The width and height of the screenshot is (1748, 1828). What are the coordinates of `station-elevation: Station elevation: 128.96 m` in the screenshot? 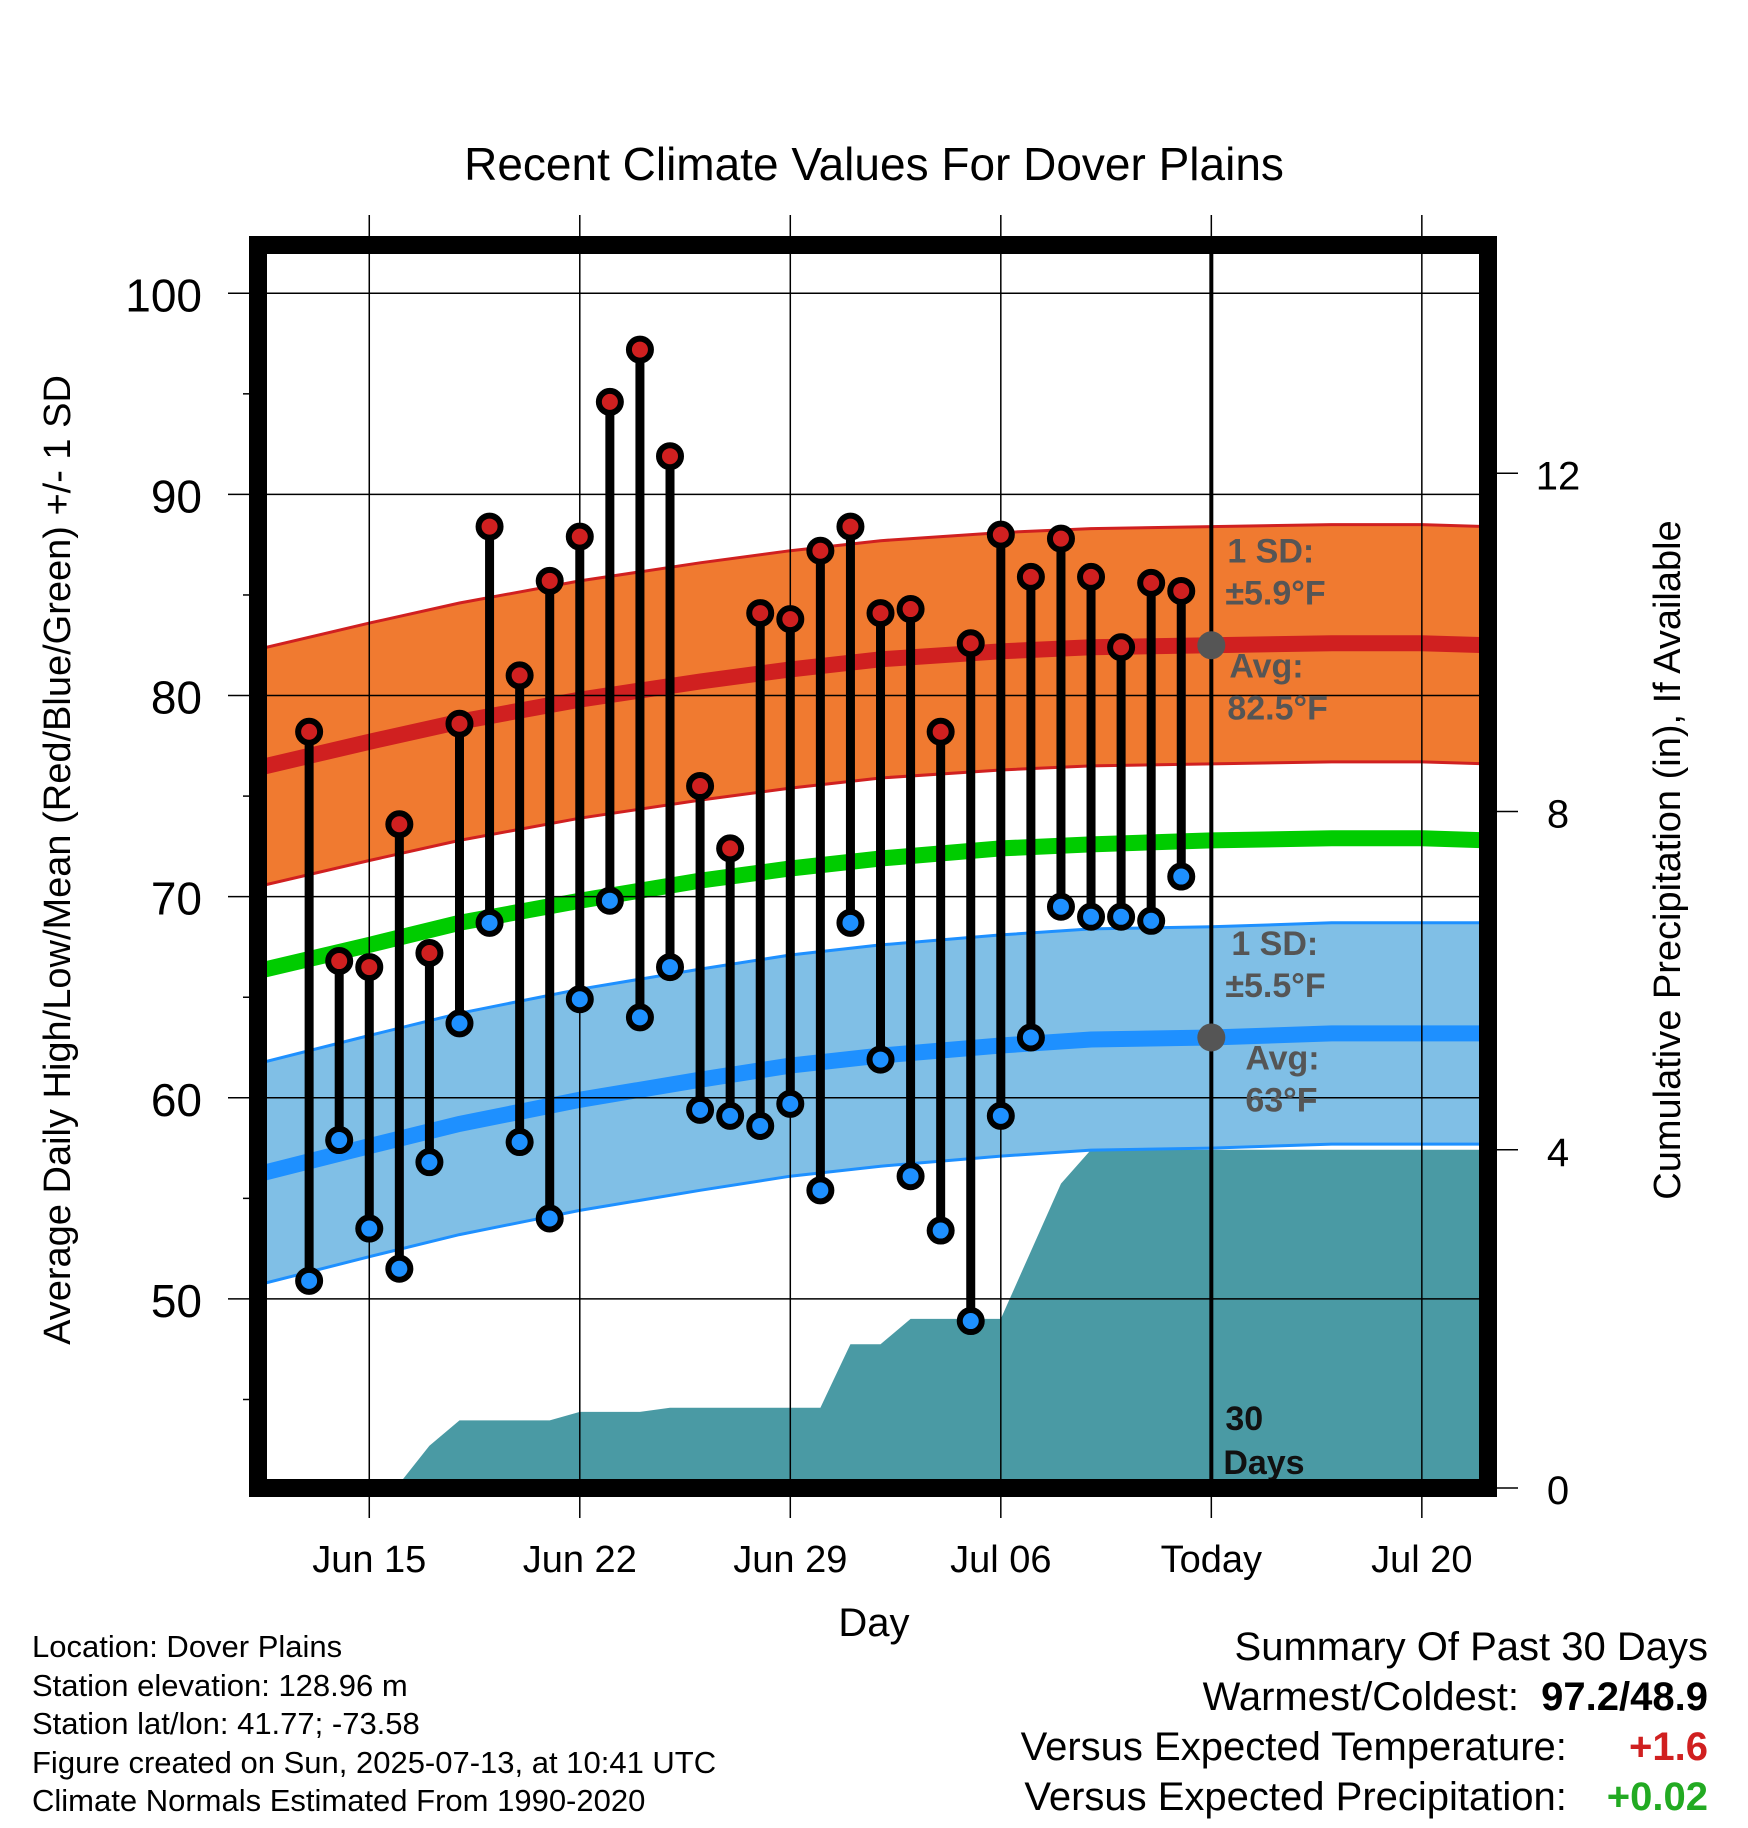 It's located at (220, 1685).